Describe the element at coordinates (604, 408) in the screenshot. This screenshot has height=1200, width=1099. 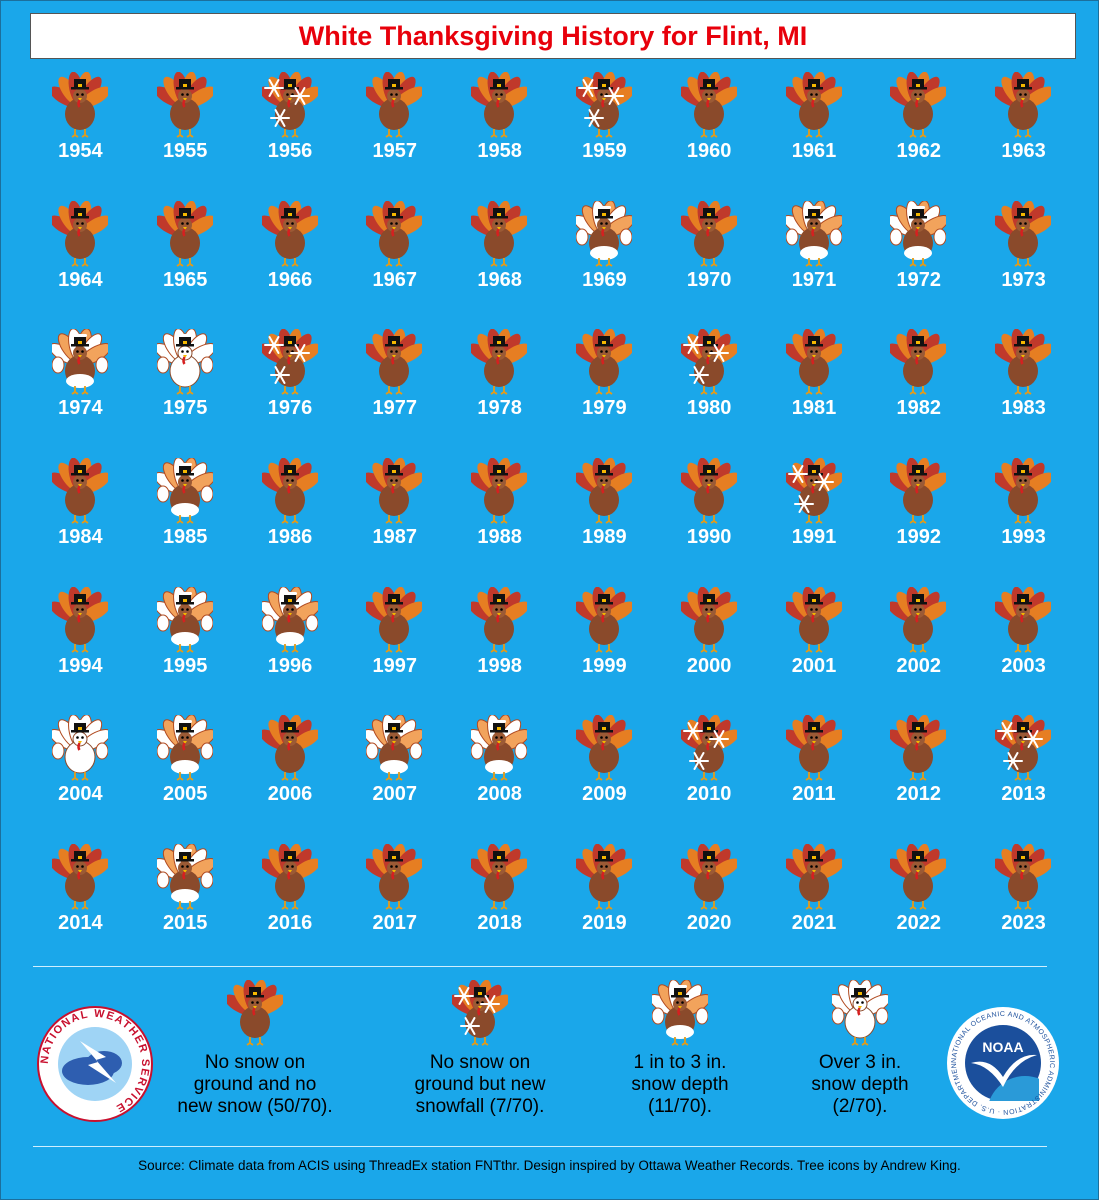
I see `year-label: 1979` at that location.